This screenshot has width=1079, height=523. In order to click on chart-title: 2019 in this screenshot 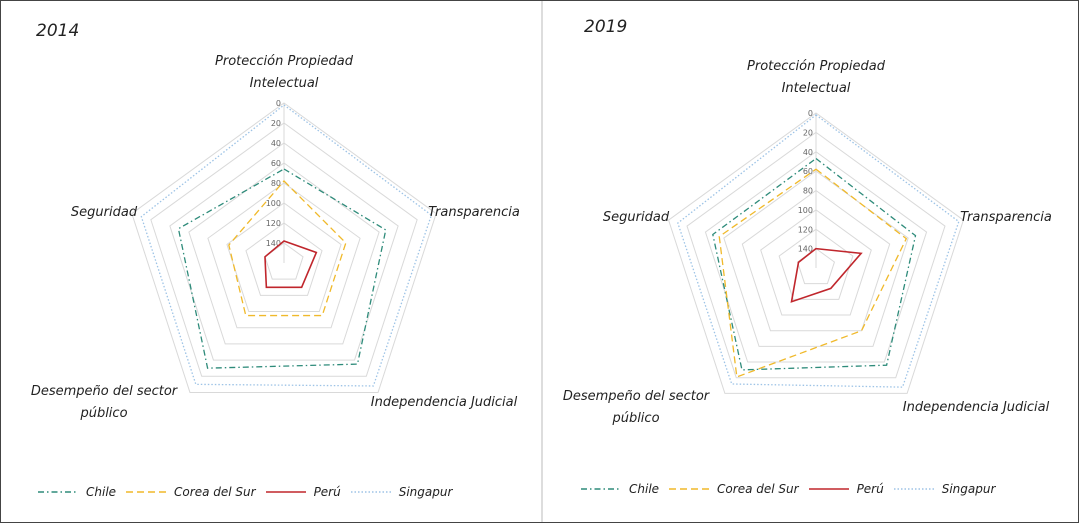, I will do `click(606, 27)`.